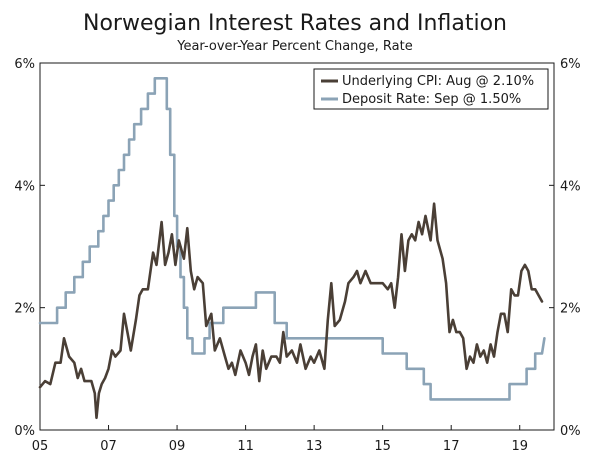  What do you see at coordinates (294, 46) in the screenshot?
I see `chart-subtitle: Year-over-Year Percent Change, Rate` at bounding box center [294, 46].